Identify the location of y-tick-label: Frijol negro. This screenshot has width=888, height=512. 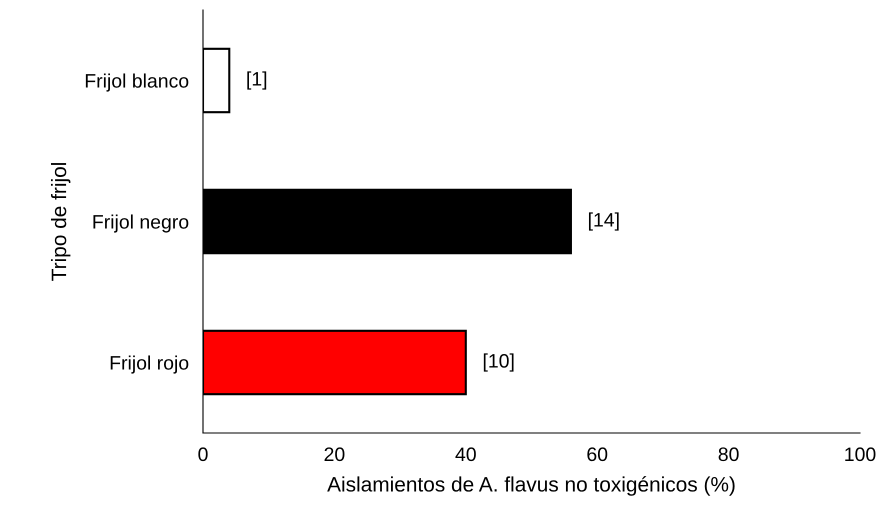
(140, 223).